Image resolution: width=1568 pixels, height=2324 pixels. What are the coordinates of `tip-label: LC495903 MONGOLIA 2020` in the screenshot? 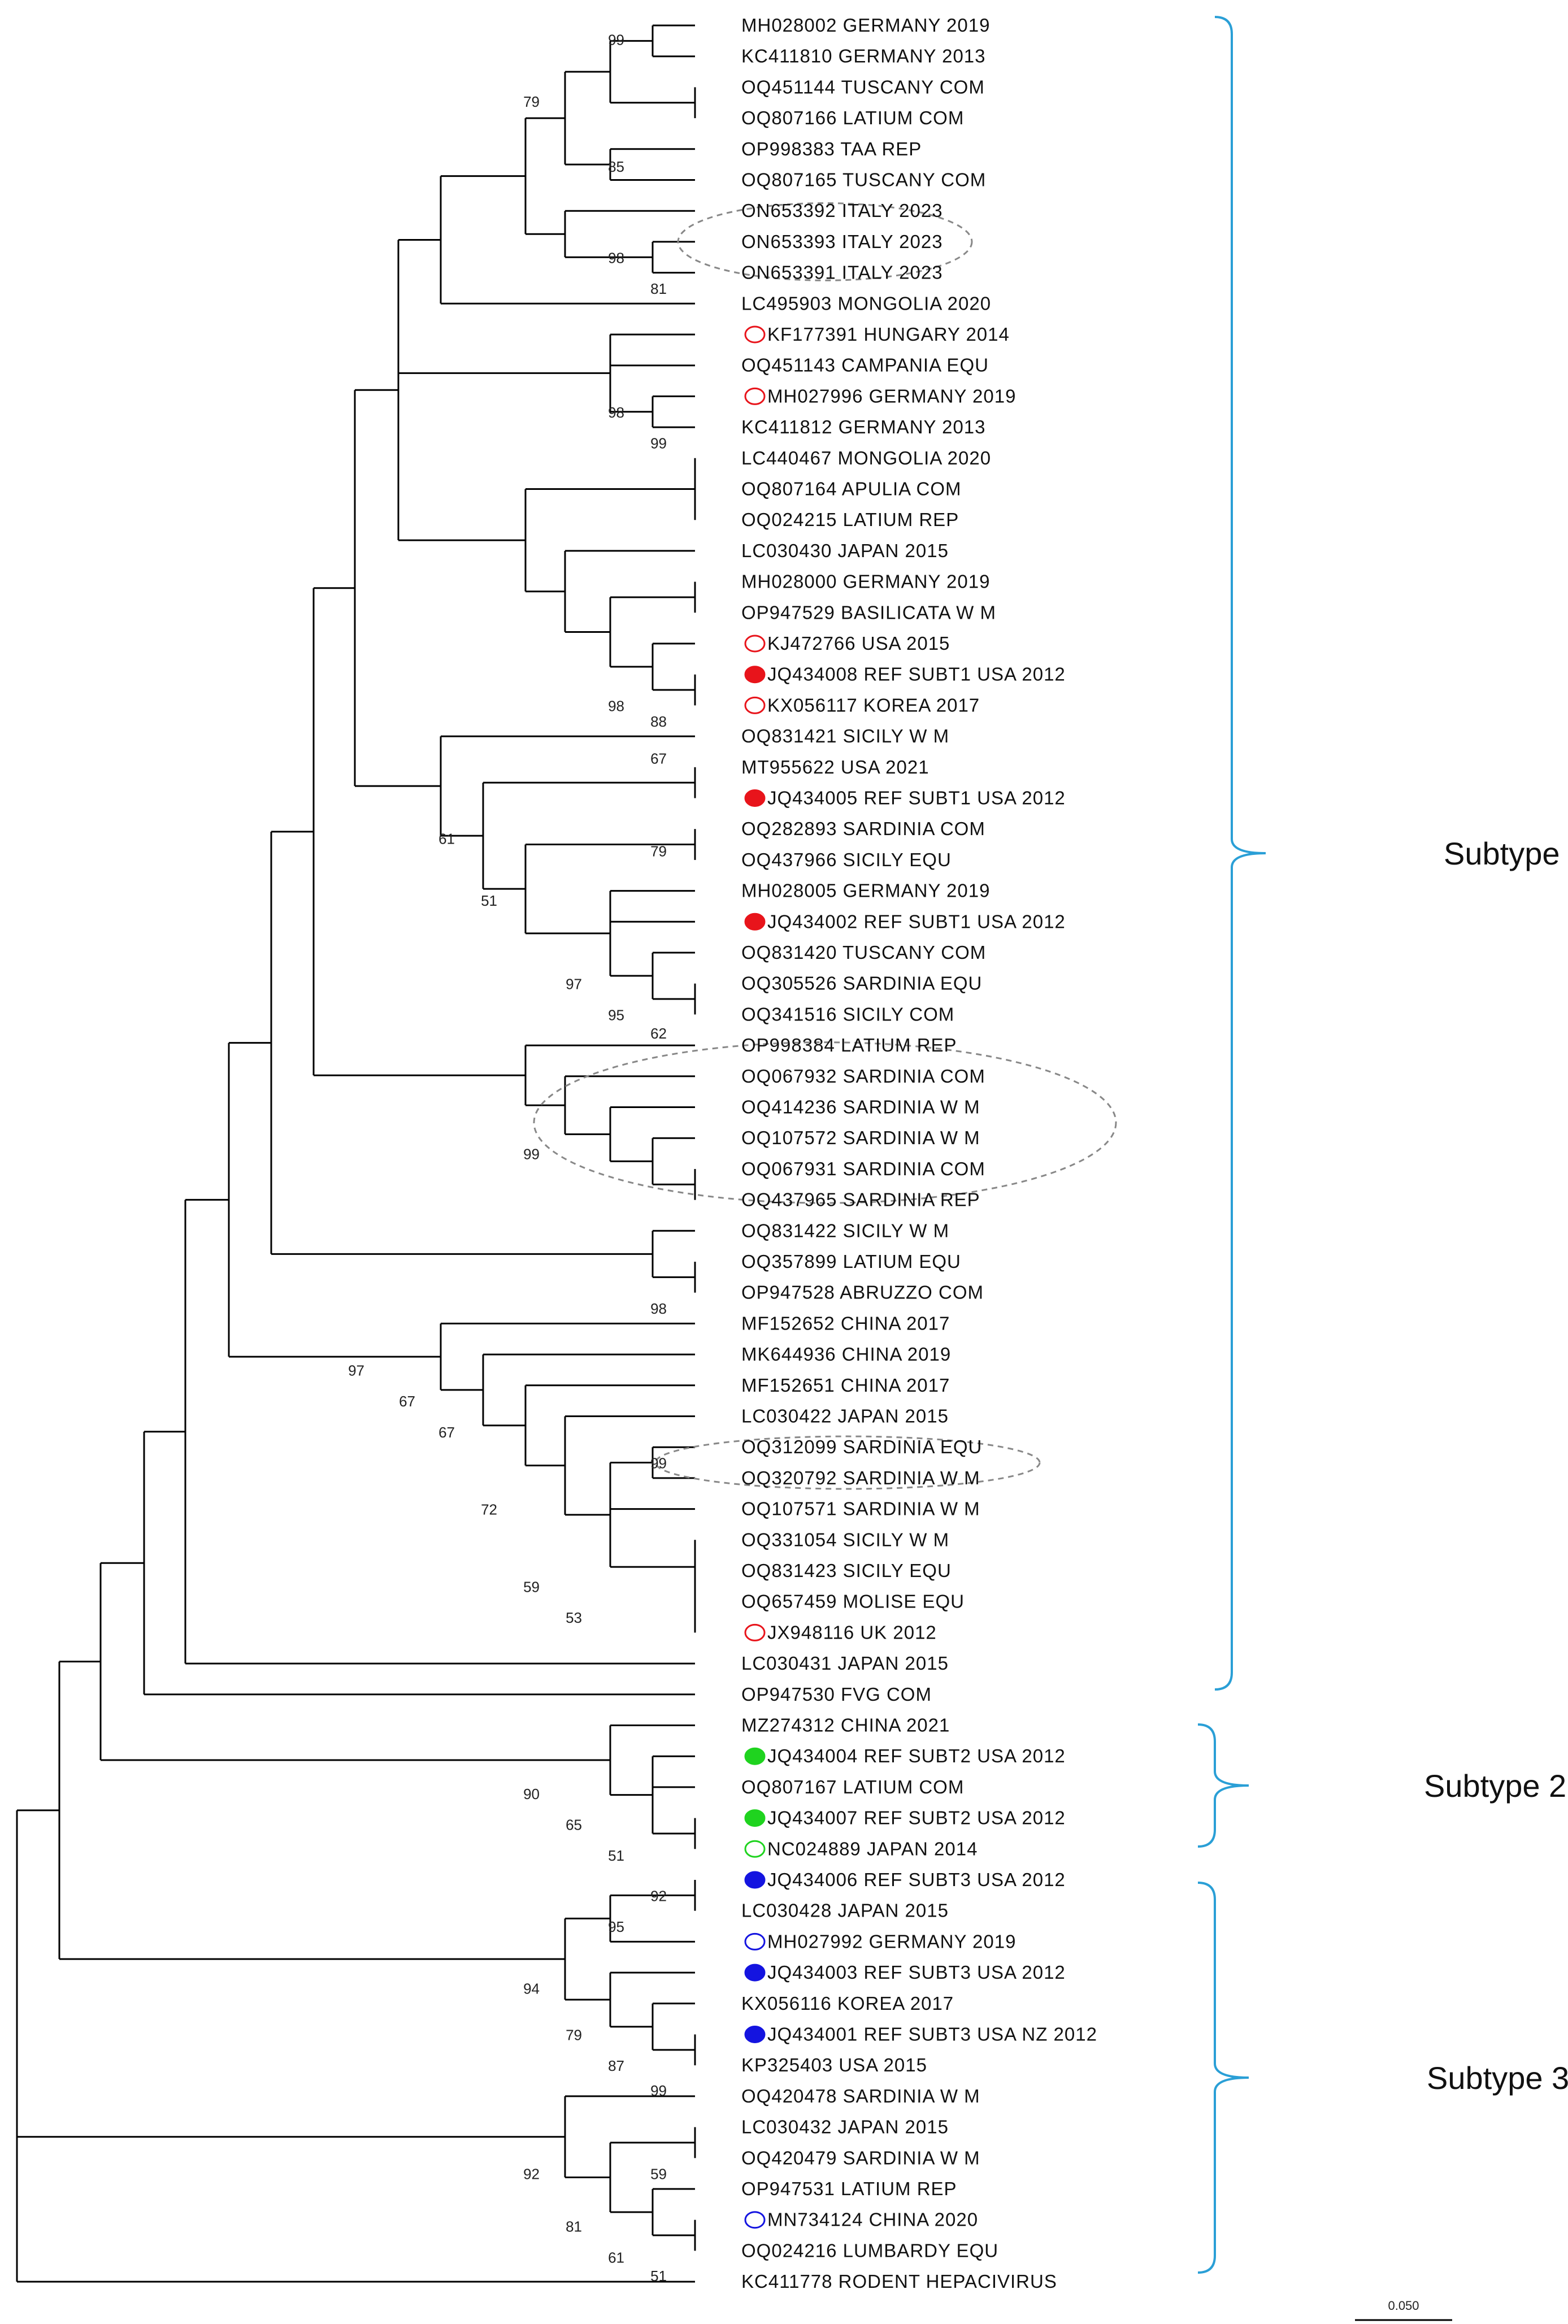 It's located at (866, 303).